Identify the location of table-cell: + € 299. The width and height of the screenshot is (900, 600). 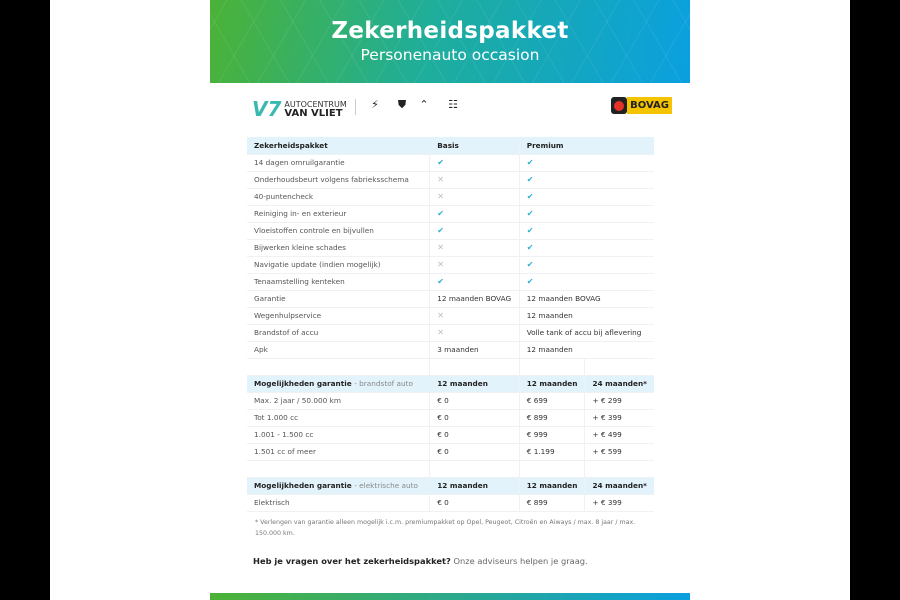
(619, 401).